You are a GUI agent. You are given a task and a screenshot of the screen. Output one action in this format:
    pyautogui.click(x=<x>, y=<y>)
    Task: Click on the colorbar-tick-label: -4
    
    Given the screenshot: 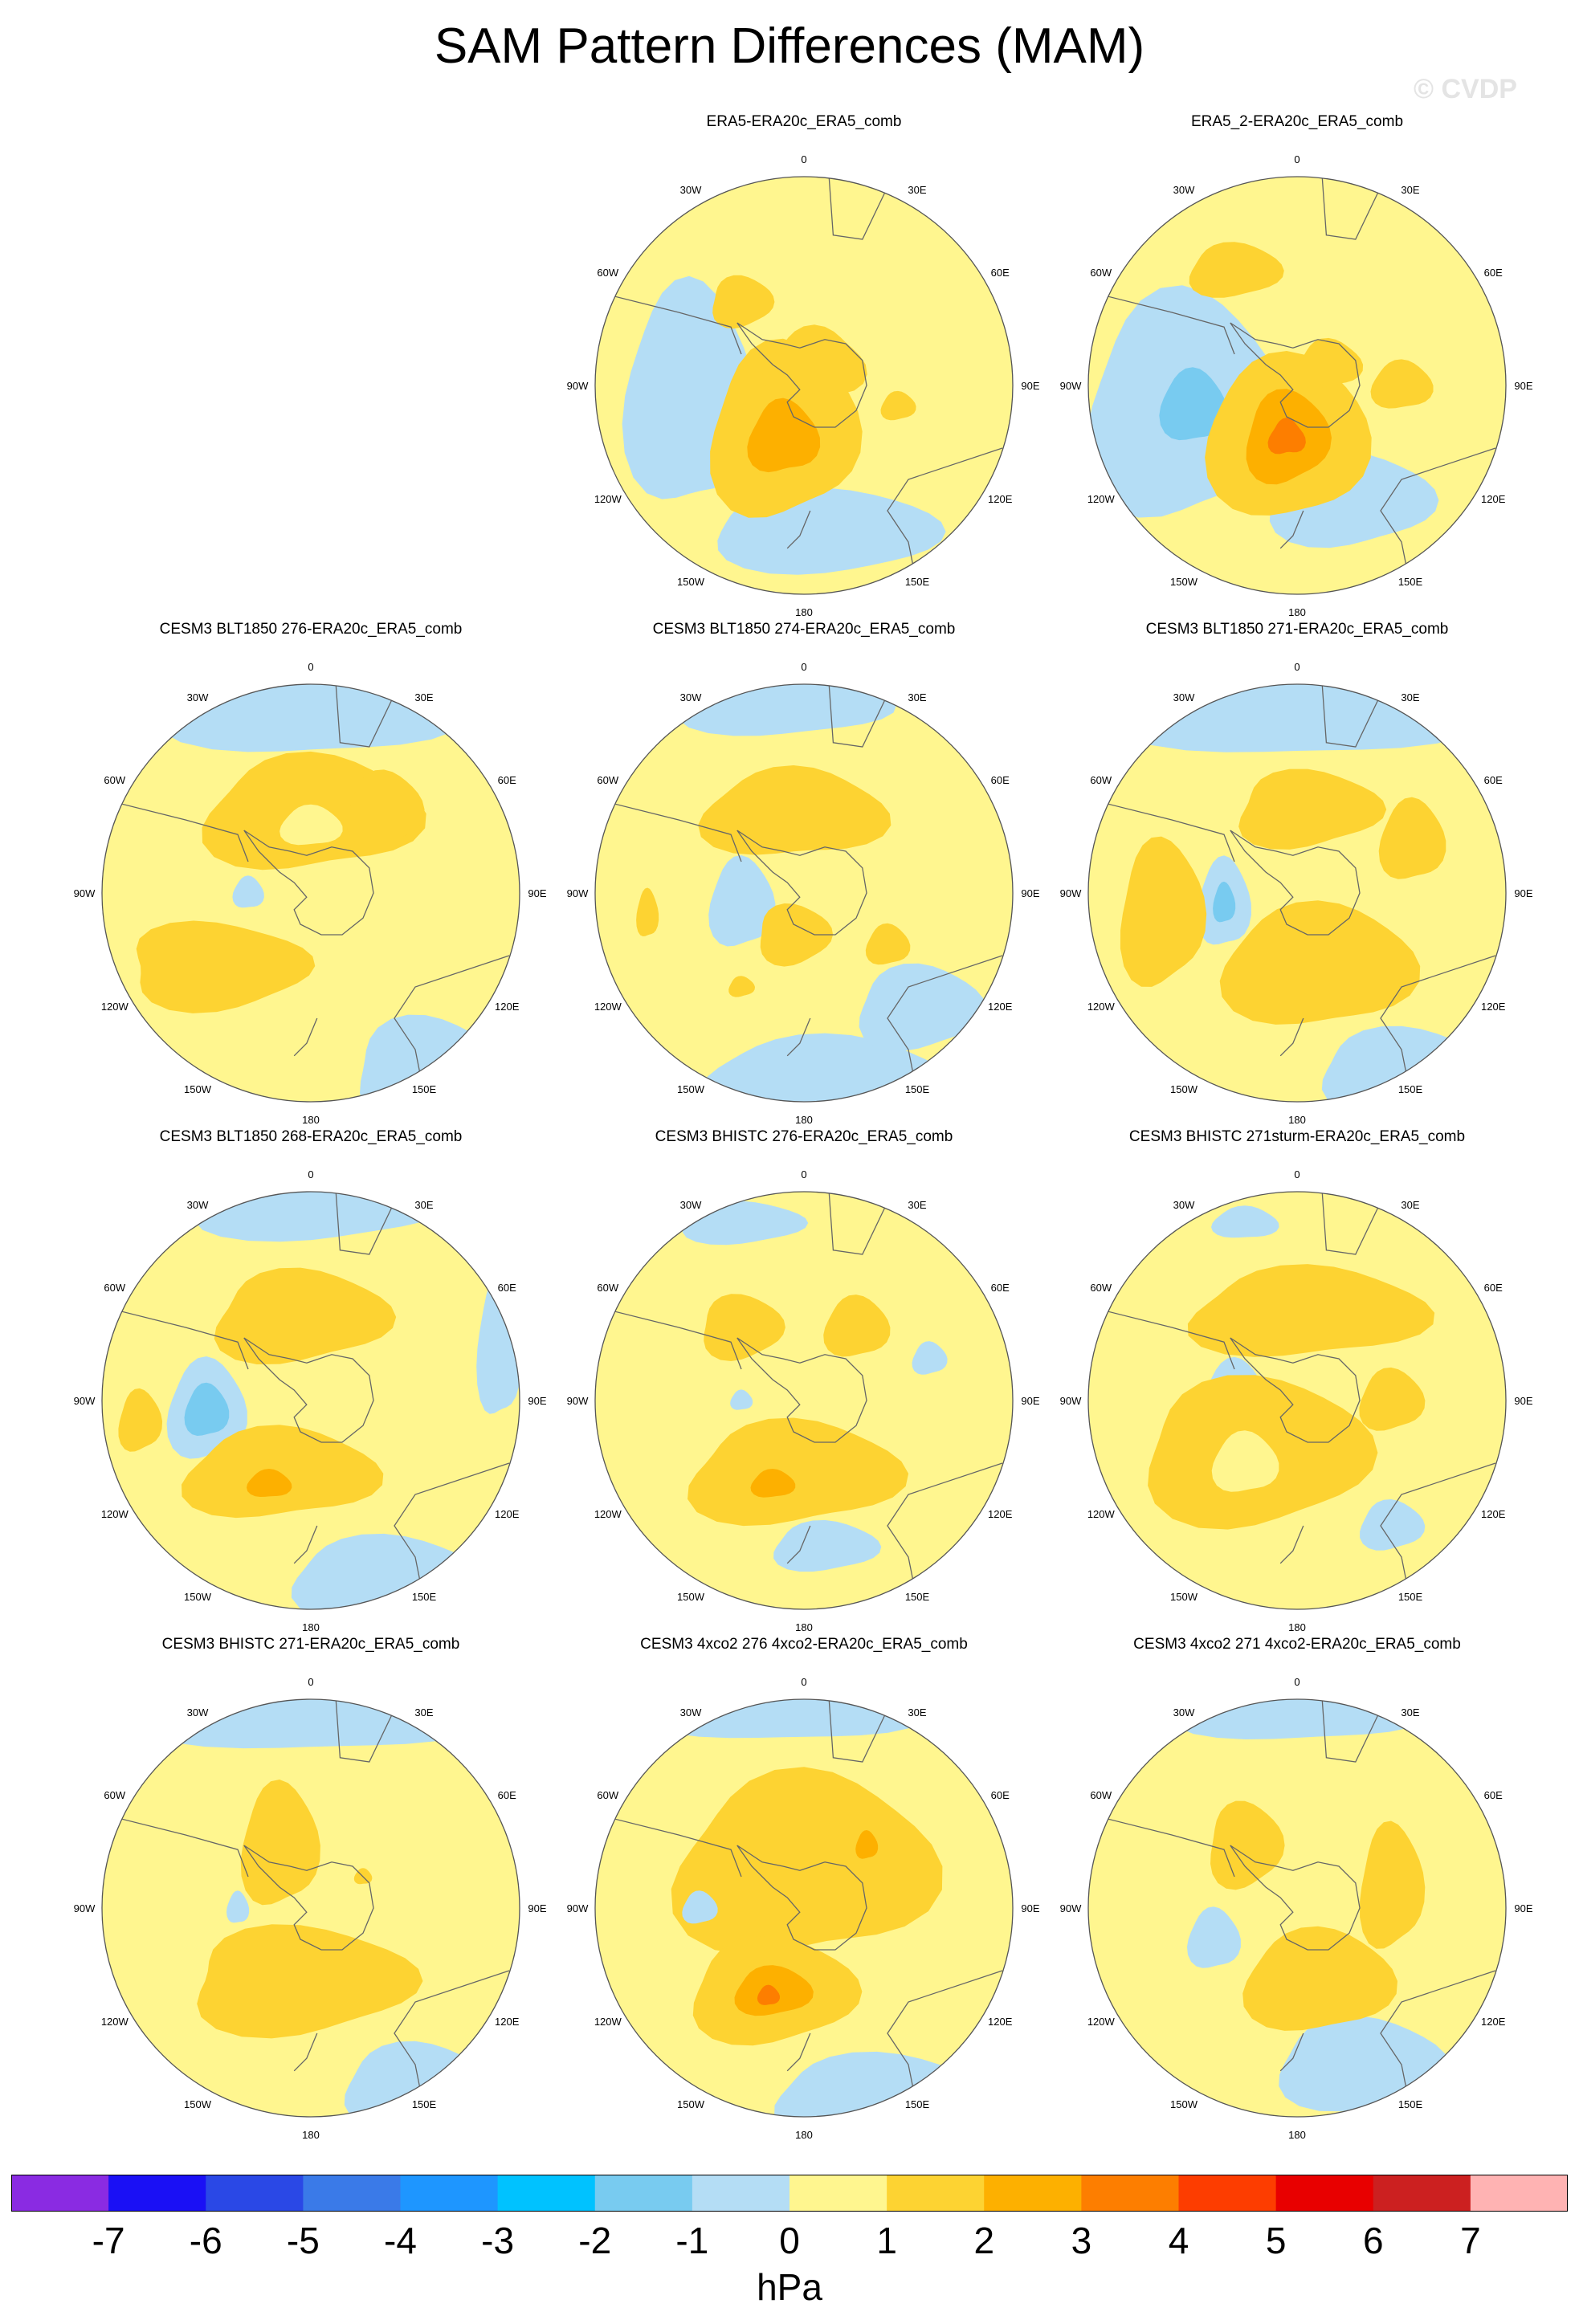 What is the action you would take?
    pyautogui.click(x=400, y=2241)
    